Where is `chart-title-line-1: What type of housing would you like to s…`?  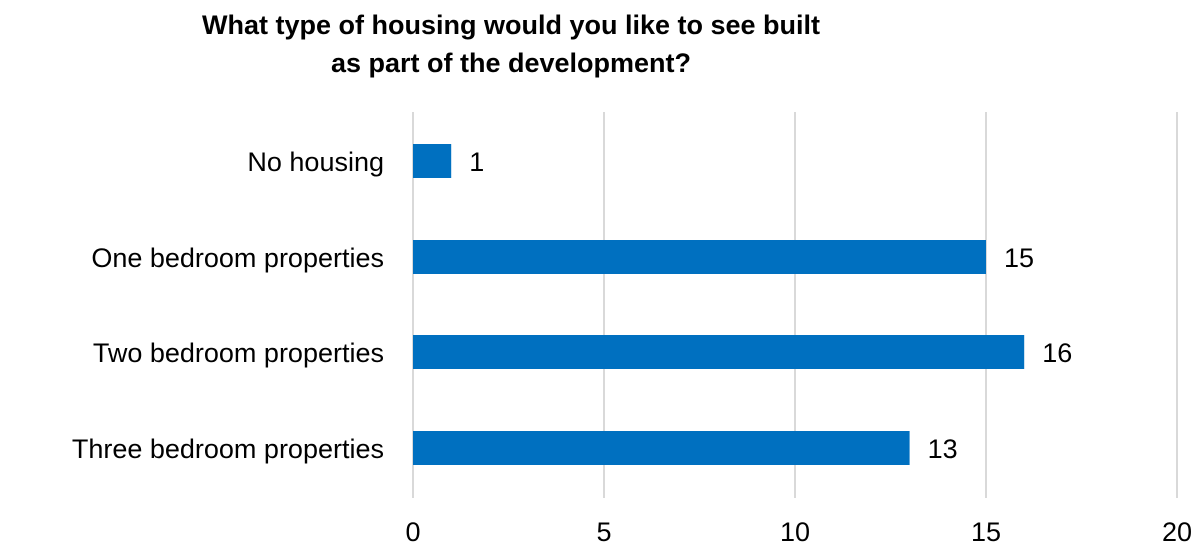 chart-title-line-1: What type of housing would you like to s… is located at coordinates (510, 25).